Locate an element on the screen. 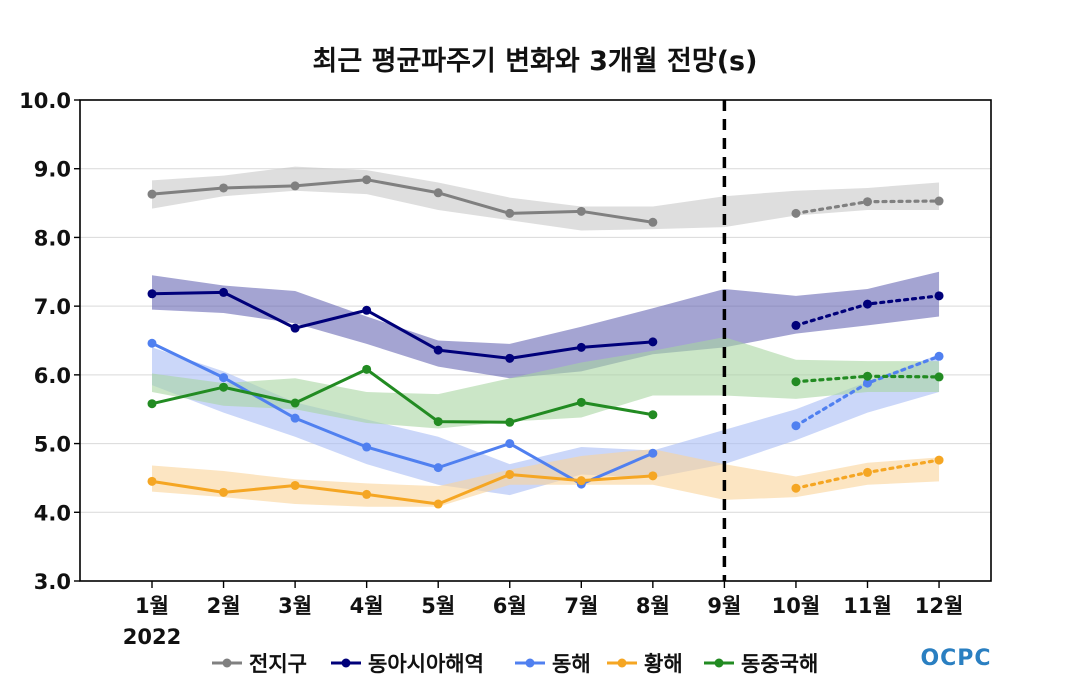 The width and height of the screenshot is (1070, 700). band-동아시아해역 is located at coordinates (546, 325).